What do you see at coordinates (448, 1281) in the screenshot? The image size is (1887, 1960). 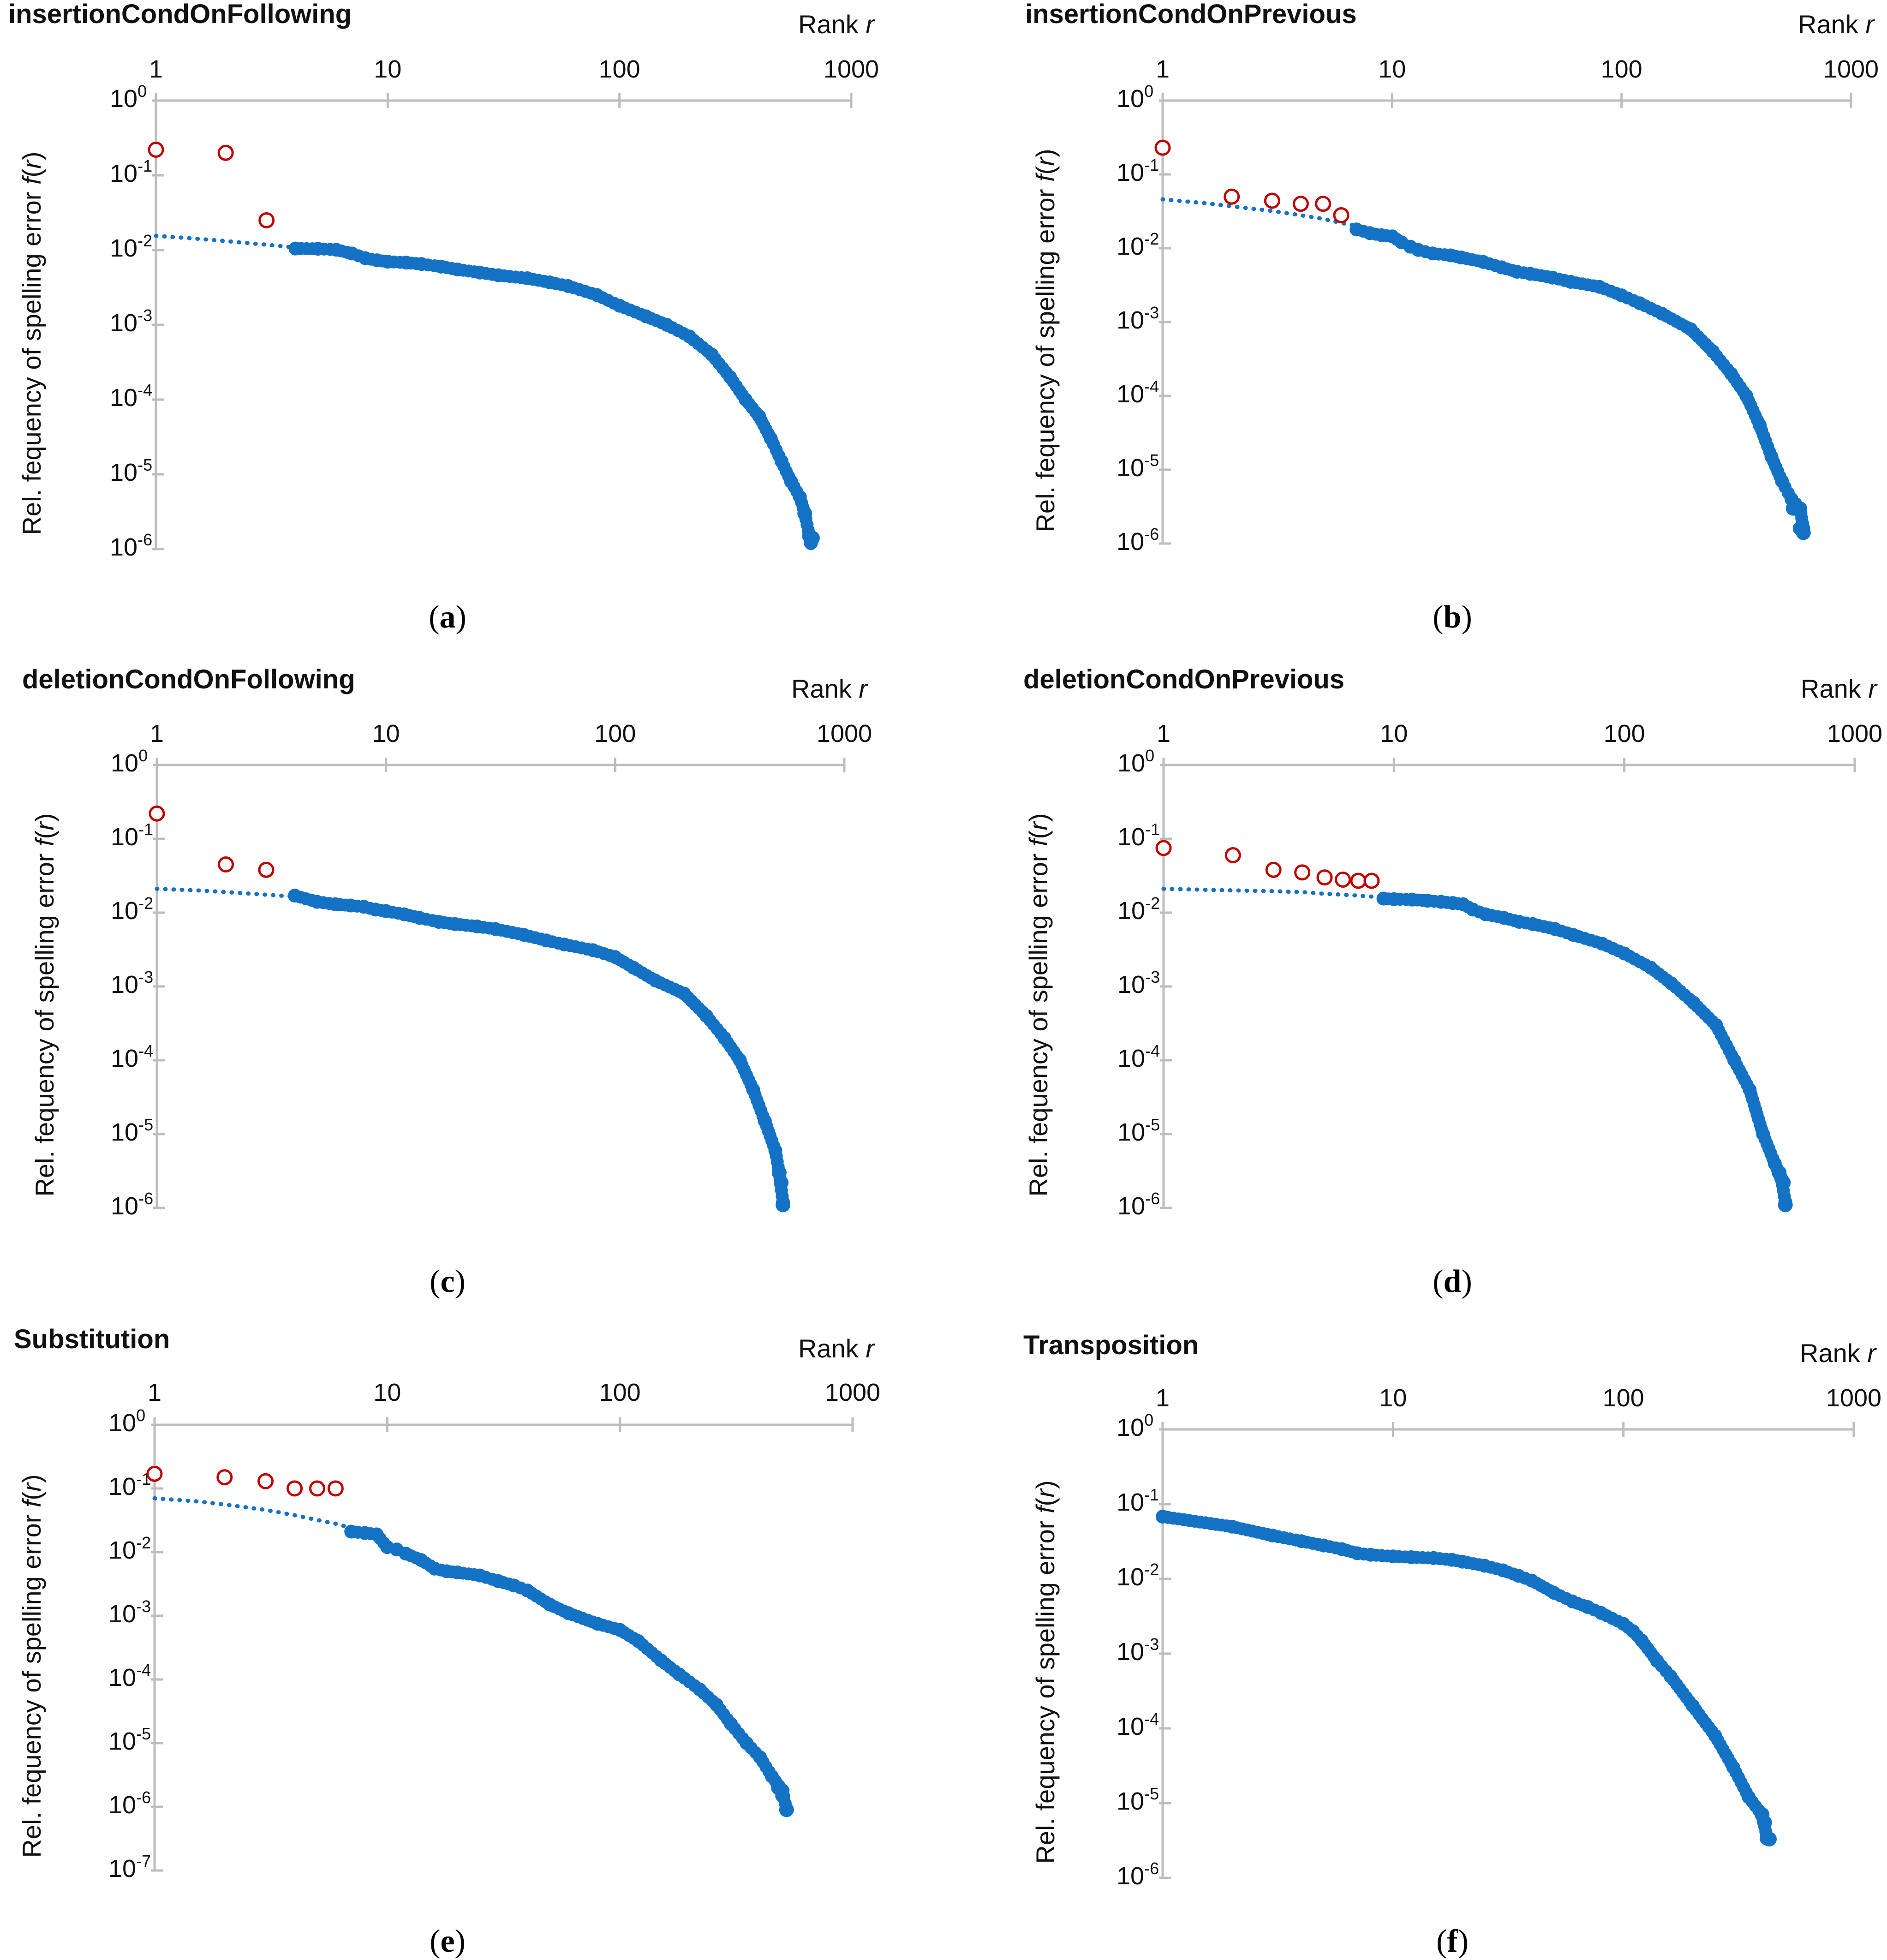 I see `panel-caption: (c)` at bounding box center [448, 1281].